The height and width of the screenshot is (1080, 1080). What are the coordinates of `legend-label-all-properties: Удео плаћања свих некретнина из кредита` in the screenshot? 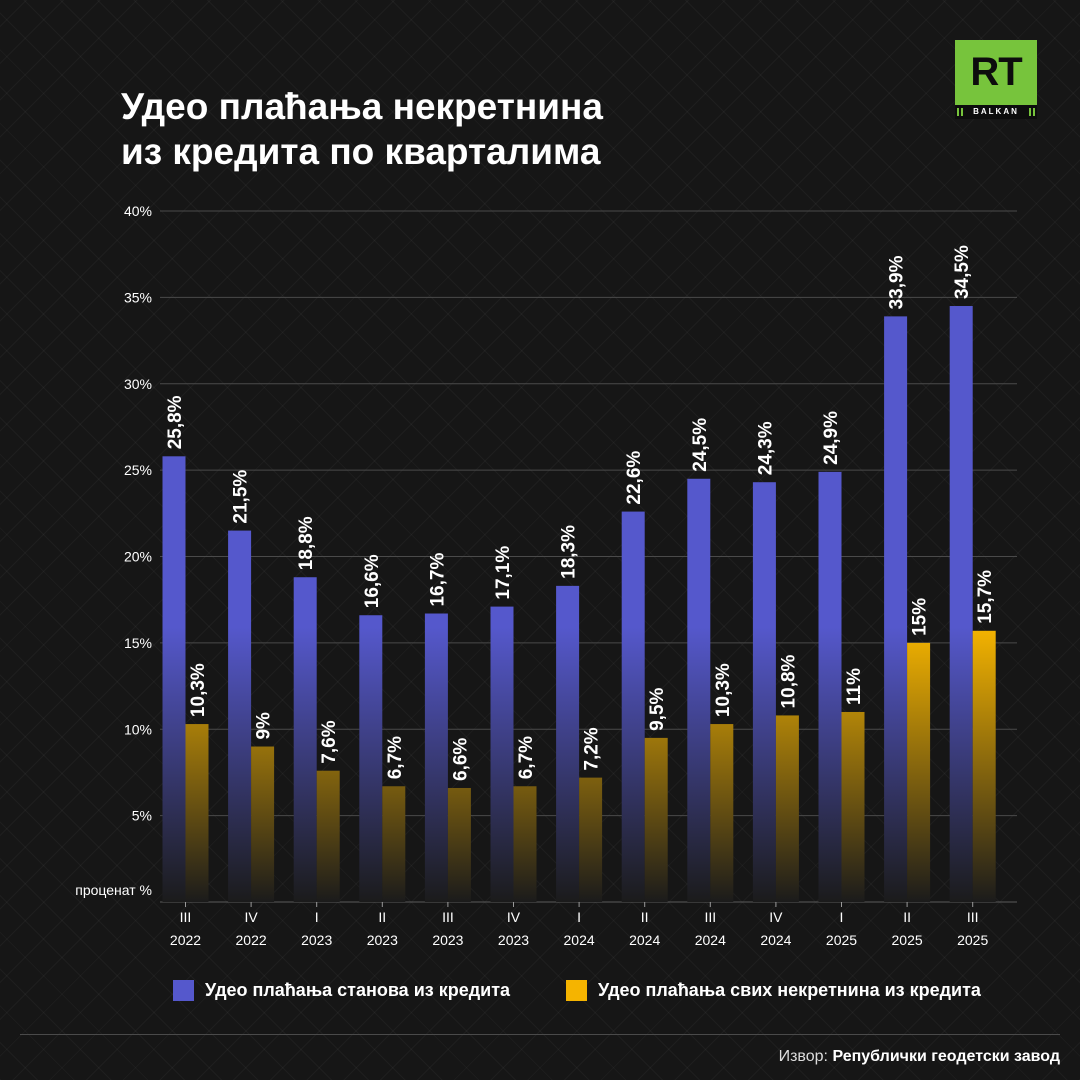 It's located at (789, 990).